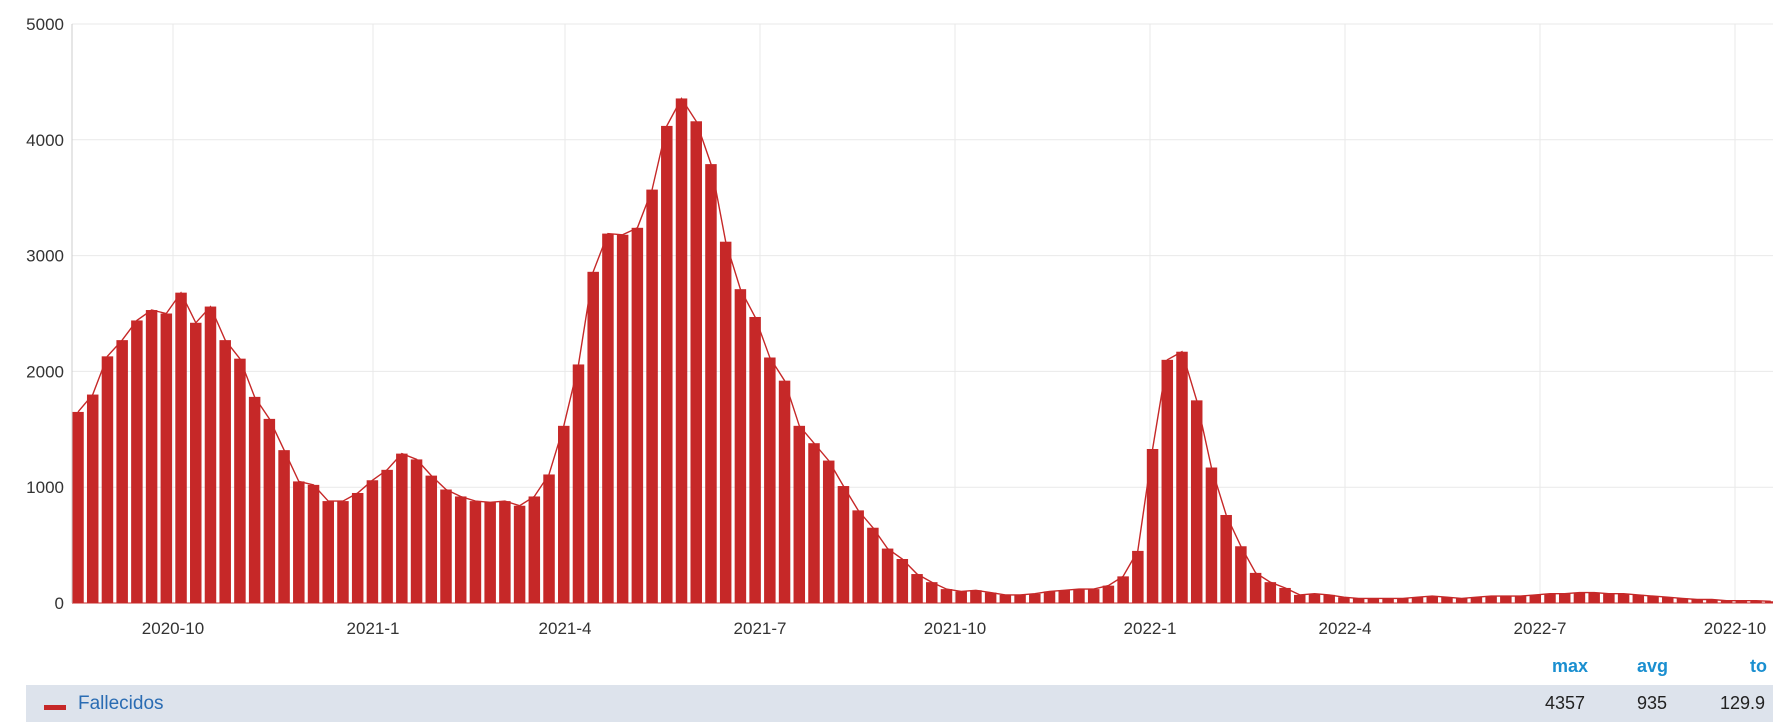 The height and width of the screenshot is (722, 1773). Describe the element at coordinates (45, 256) in the screenshot. I see `y-tick-label: 3000` at that location.